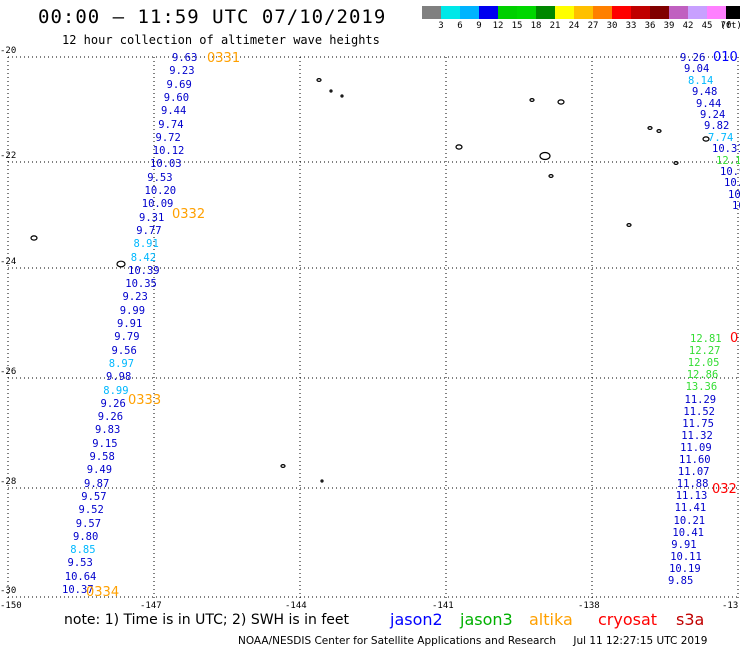 The image size is (740, 650). Describe the element at coordinates (688, 532) in the screenshot. I see `wave-point: 10.41` at that location.